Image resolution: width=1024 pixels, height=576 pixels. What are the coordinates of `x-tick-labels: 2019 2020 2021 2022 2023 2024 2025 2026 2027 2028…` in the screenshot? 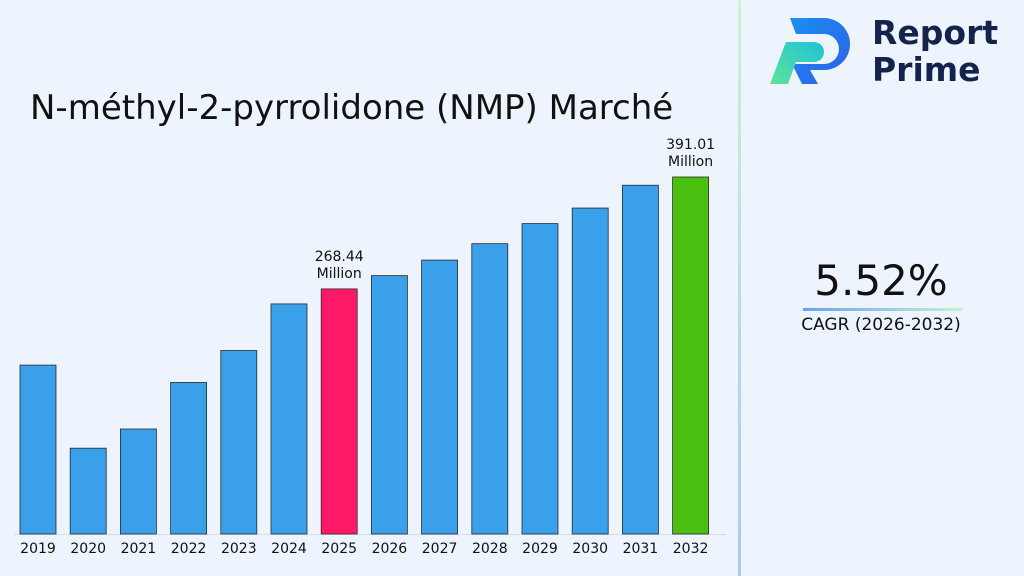 It's located at (364, 549).